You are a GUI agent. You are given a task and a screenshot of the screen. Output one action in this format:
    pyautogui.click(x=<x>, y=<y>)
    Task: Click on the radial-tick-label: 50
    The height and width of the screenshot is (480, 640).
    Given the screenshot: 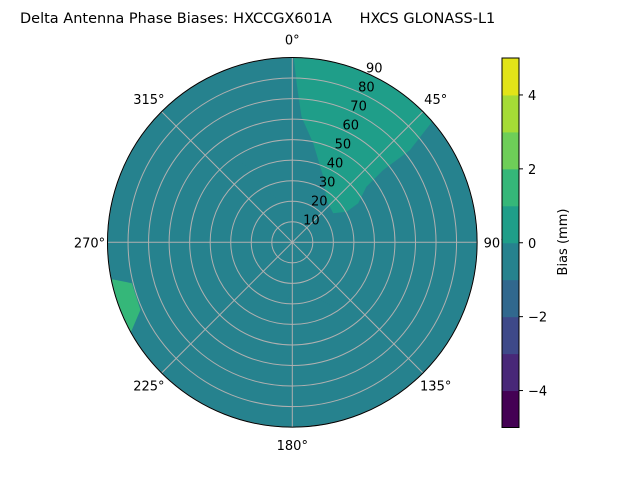 What is the action you would take?
    pyautogui.click(x=343, y=144)
    